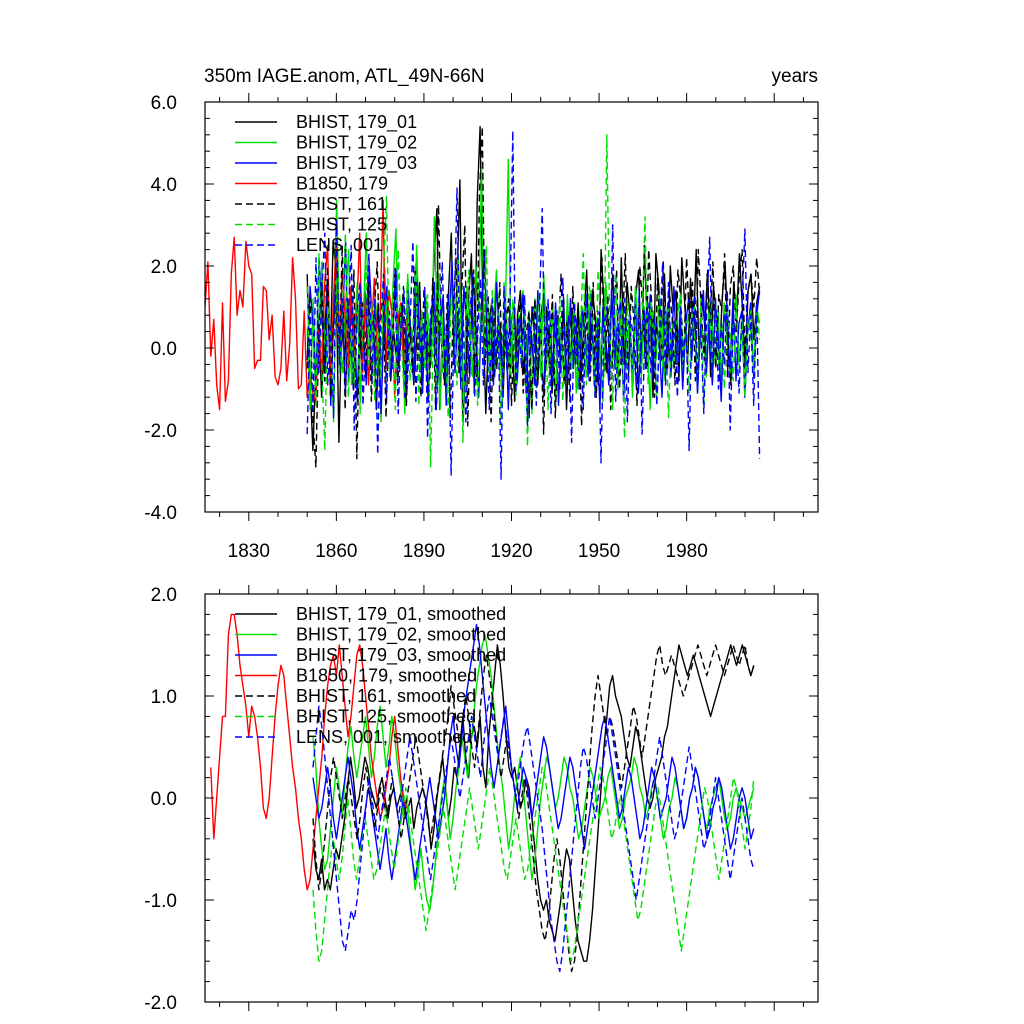 The height and width of the screenshot is (1024, 1024). What do you see at coordinates (160, 513) in the screenshot?
I see `y-tick-label: -4.0` at bounding box center [160, 513].